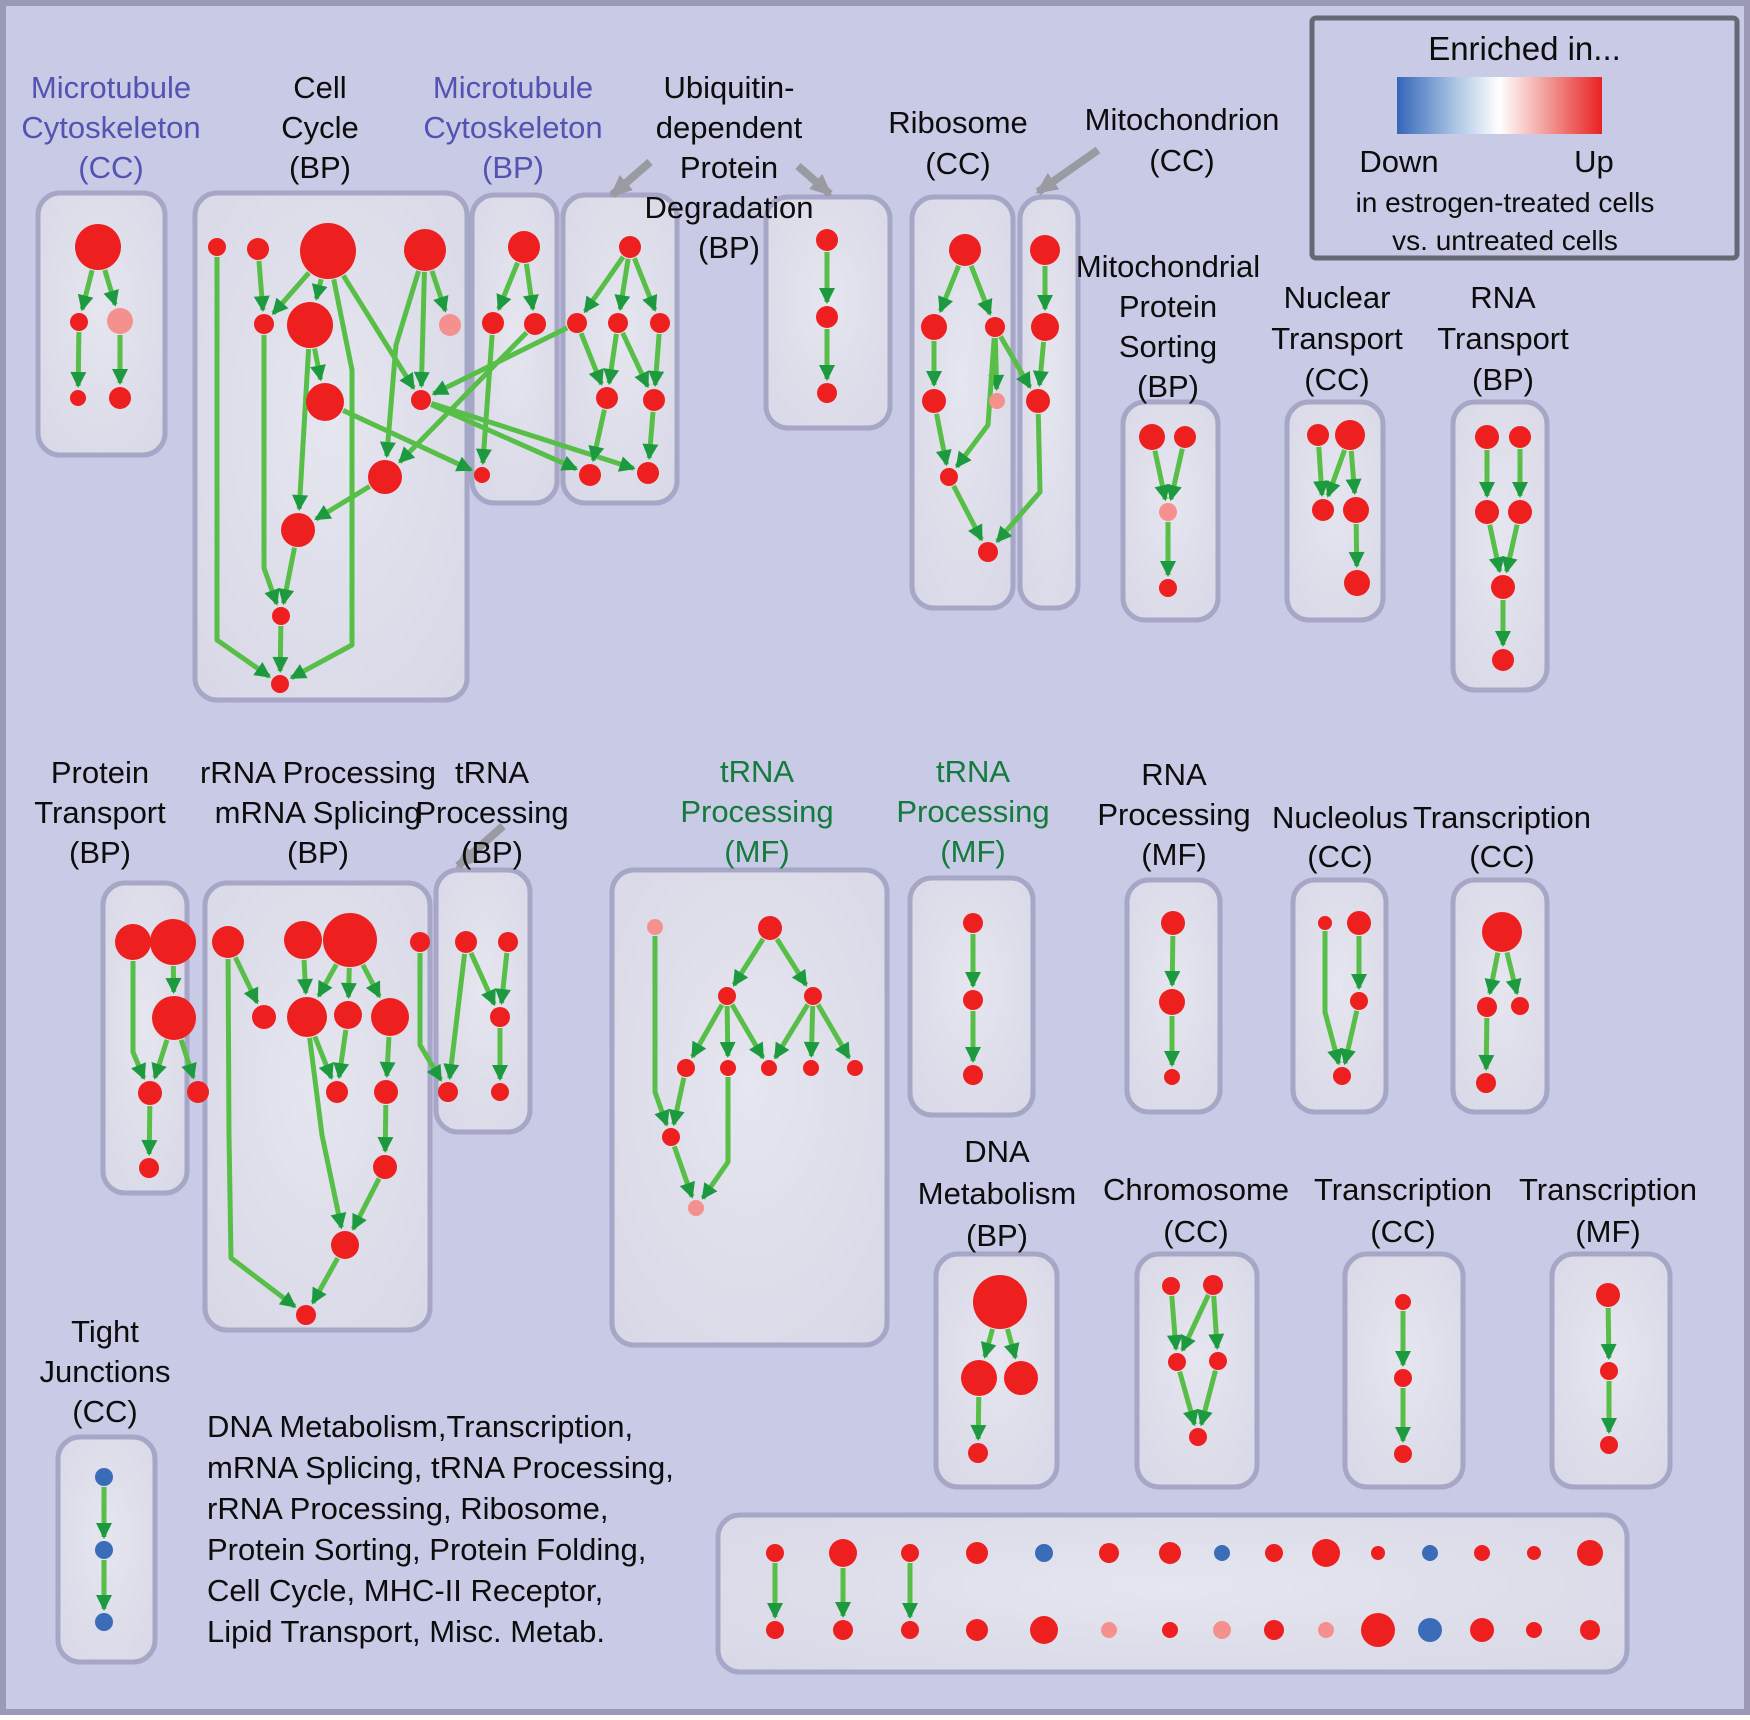 This screenshot has width=1750, height=1720. Describe the element at coordinates (513, 167) in the screenshot. I see `label-mt-bp-line-2: (BP)` at that location.